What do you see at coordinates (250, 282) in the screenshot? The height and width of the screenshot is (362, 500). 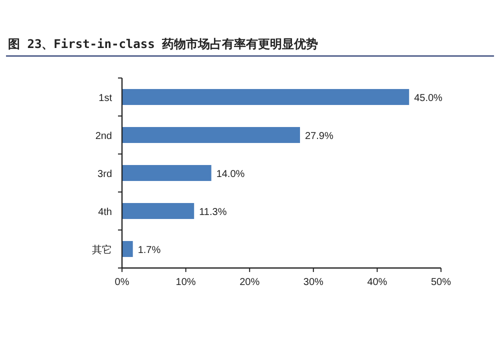 I see `x-tick-label: 20%` at bounding box center [250, 282].